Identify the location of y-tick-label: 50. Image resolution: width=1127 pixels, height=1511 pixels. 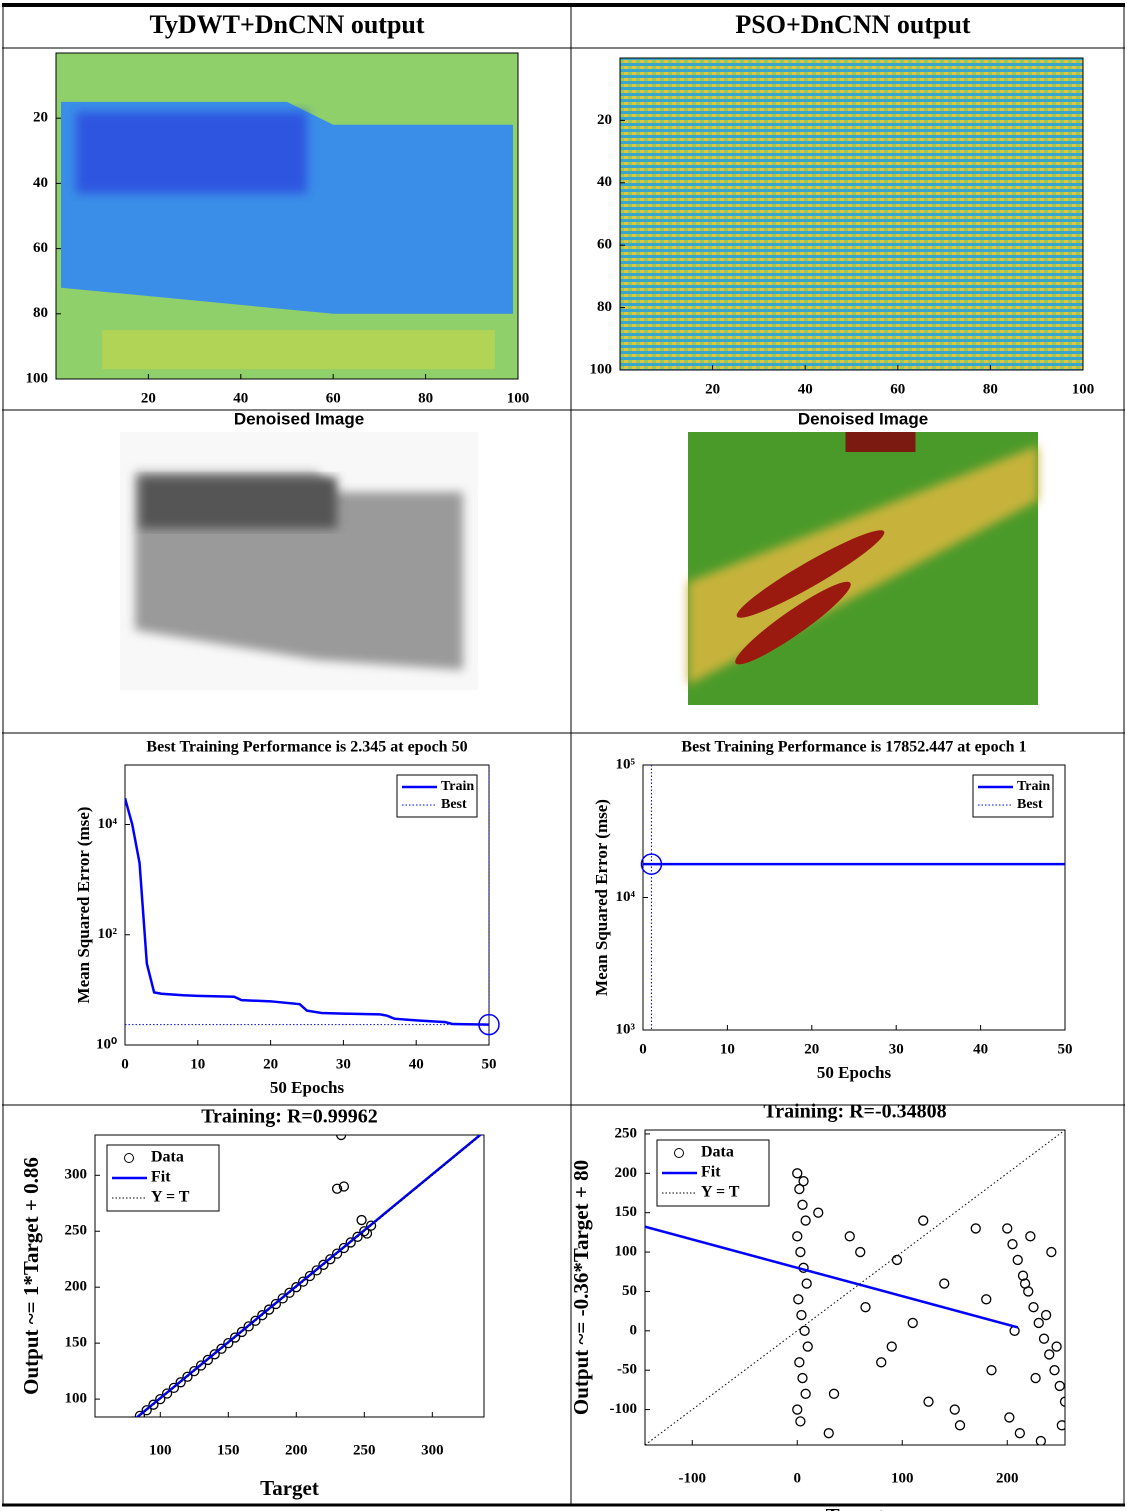
(629, 1291).